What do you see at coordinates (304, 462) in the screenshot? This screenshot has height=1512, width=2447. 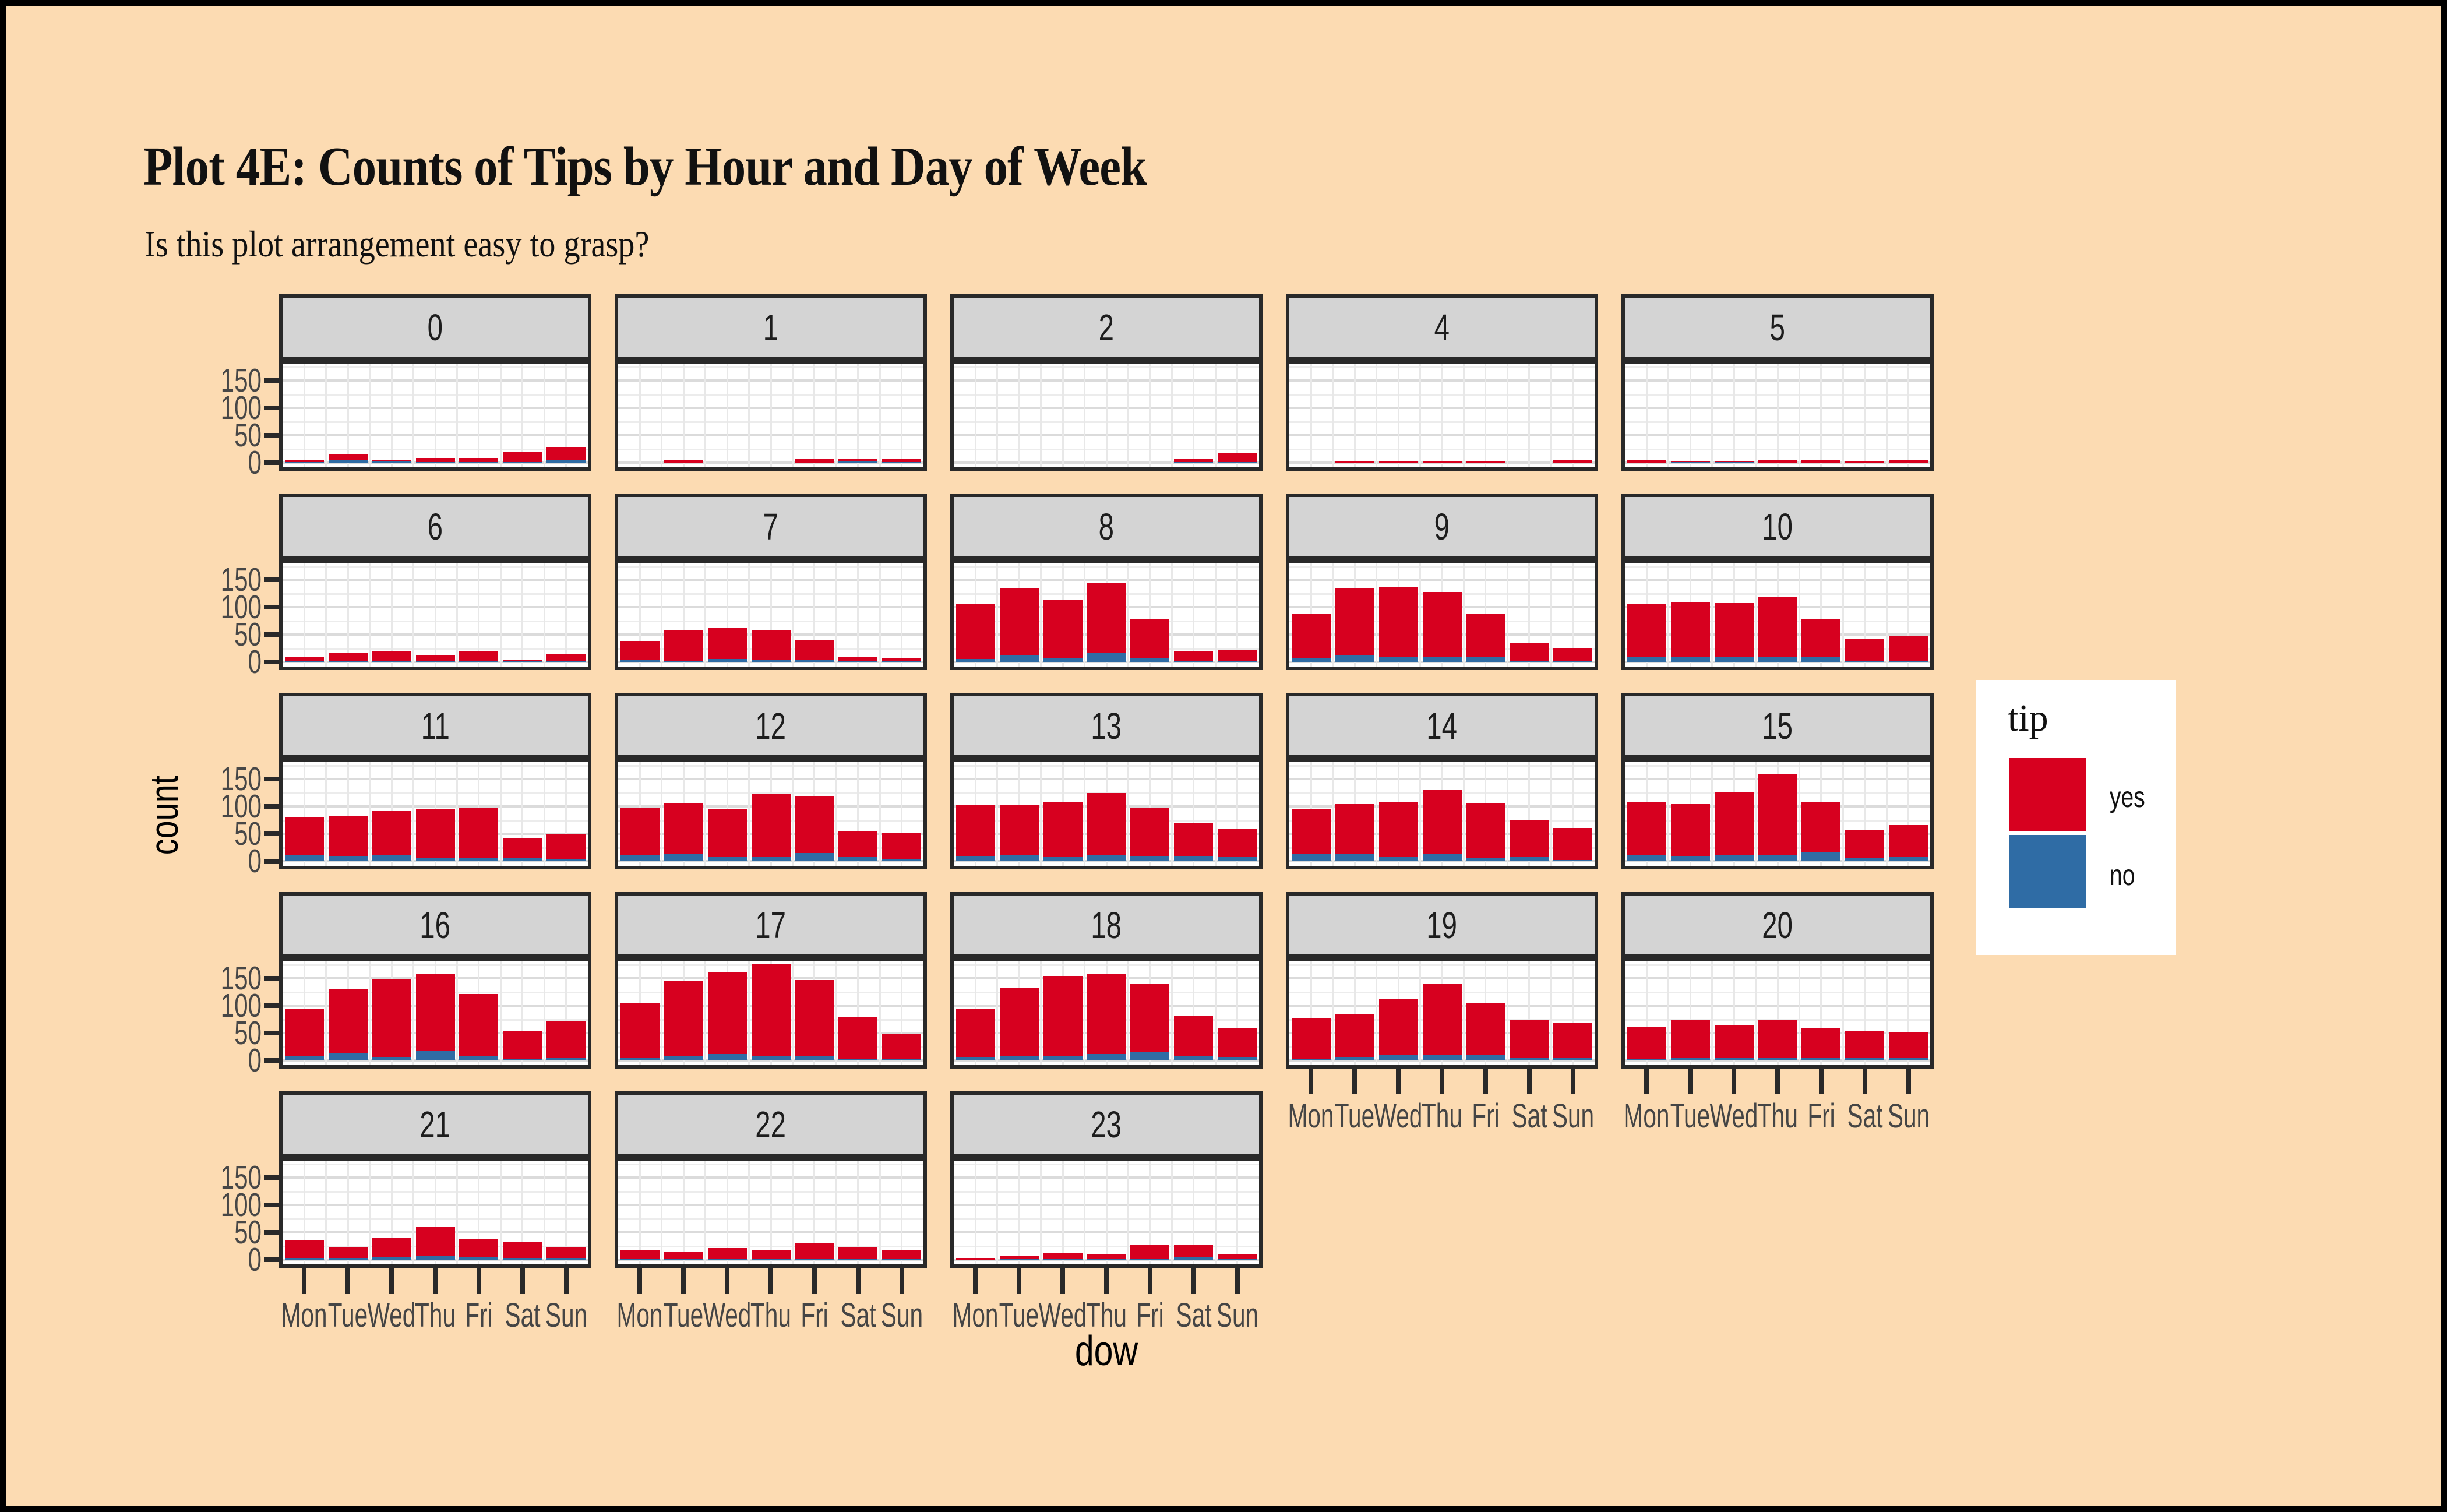 I see `bar-no-Mon` at bounding box center [304, 462].